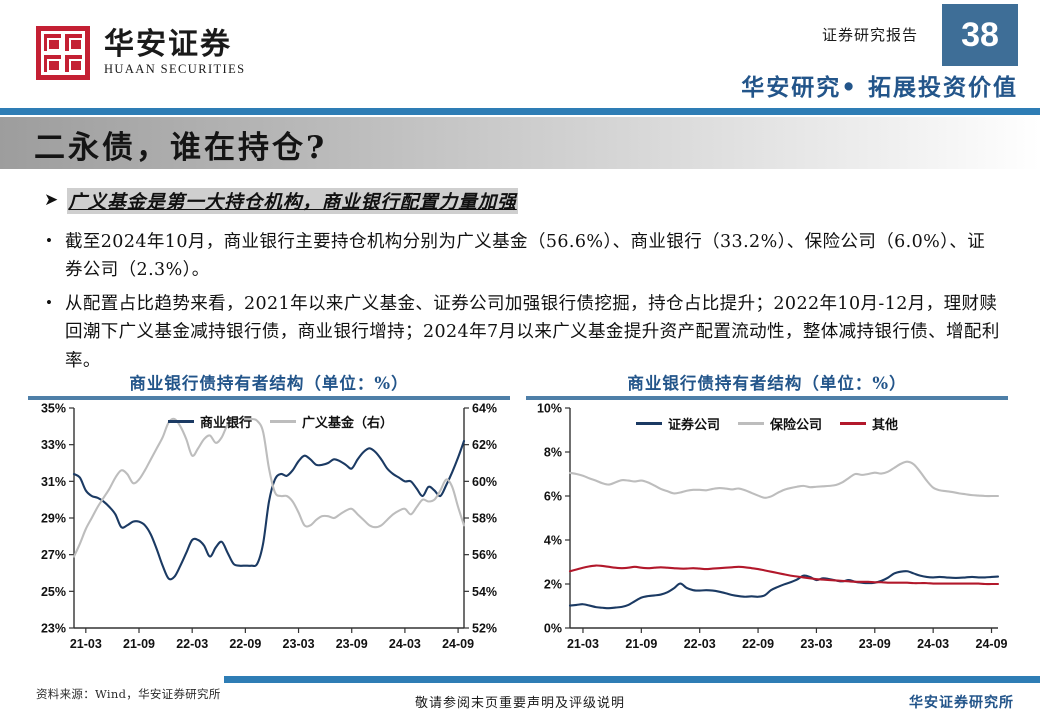 The image size is (1040, 720). I want to click on svg-text: 29%, so click(53, 519).